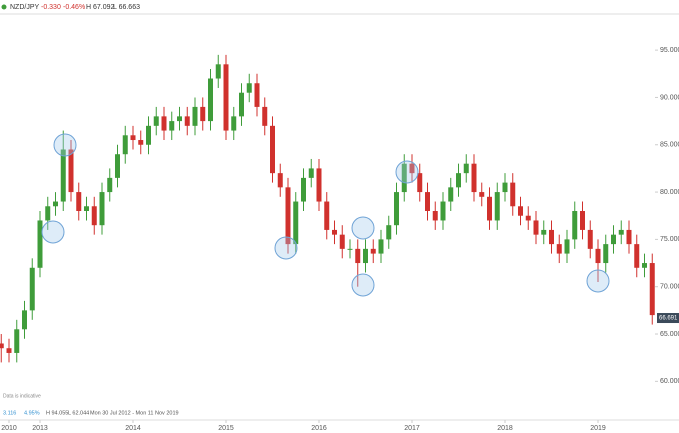 Image resolution: width=679 pixels, height=433 pixels. I want to click on footer-low: L 62.044, so click(78, 413).